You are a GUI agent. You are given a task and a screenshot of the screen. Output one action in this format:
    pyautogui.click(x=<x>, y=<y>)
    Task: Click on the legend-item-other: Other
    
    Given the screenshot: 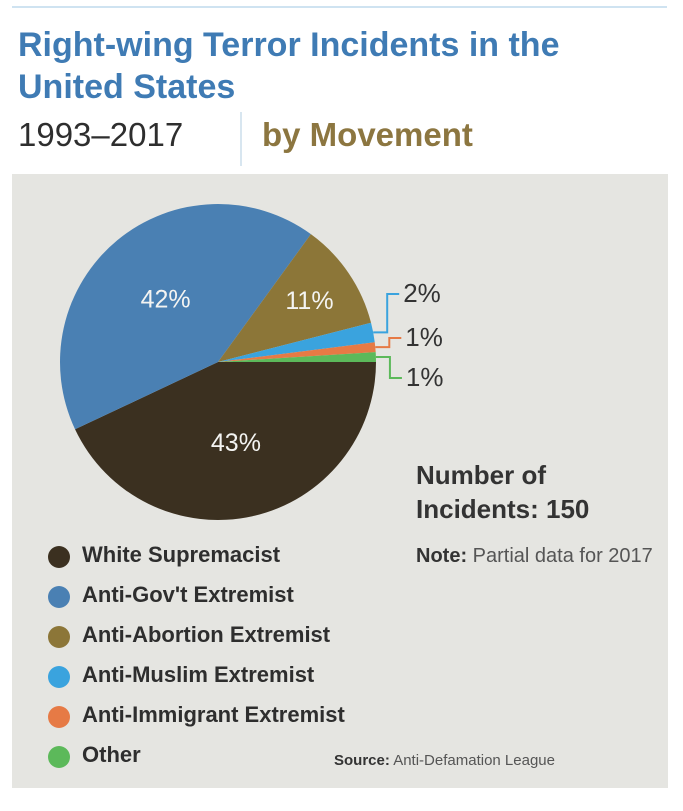 What is the action you would take?
    pyautogui.click(x=238, y=758)
    